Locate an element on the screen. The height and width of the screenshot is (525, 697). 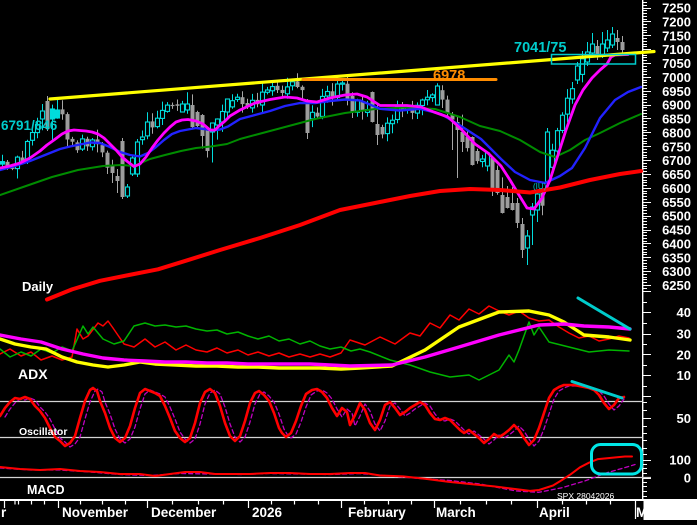
svg-text: 6791/846 is located at coordinates (29, 125).